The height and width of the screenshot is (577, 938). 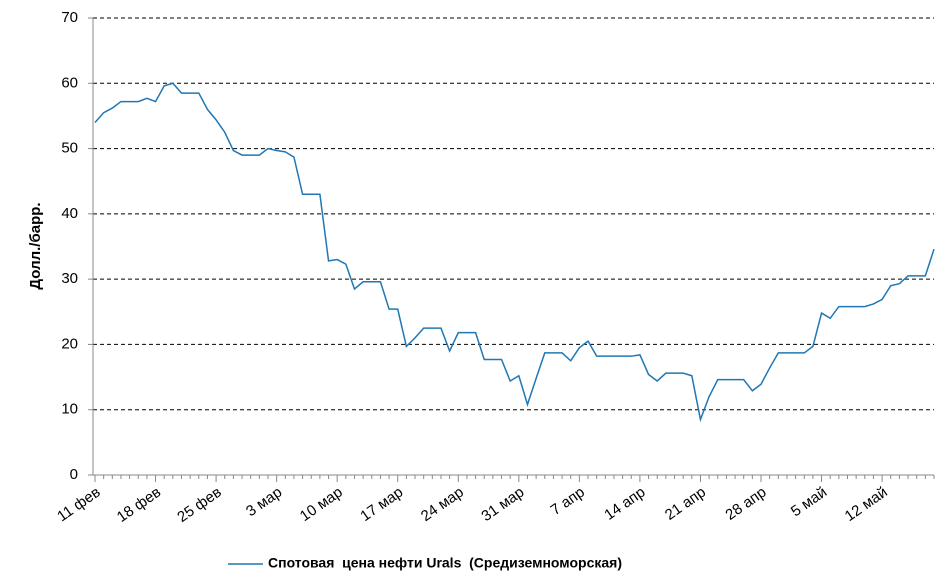 I want to click on y-tick-label: 70, so click(x=69, y=17).